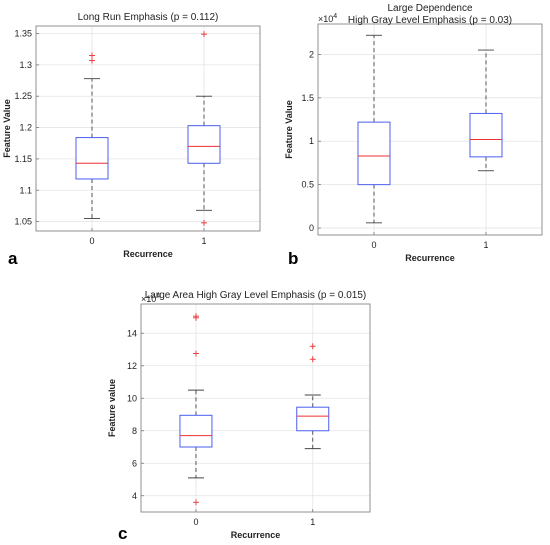 This screenshot has height=545, width=550. Describe the element at coordinates (134, 463) in the screenshot. I see `panel-c-y-tick-label: 6` at that location.